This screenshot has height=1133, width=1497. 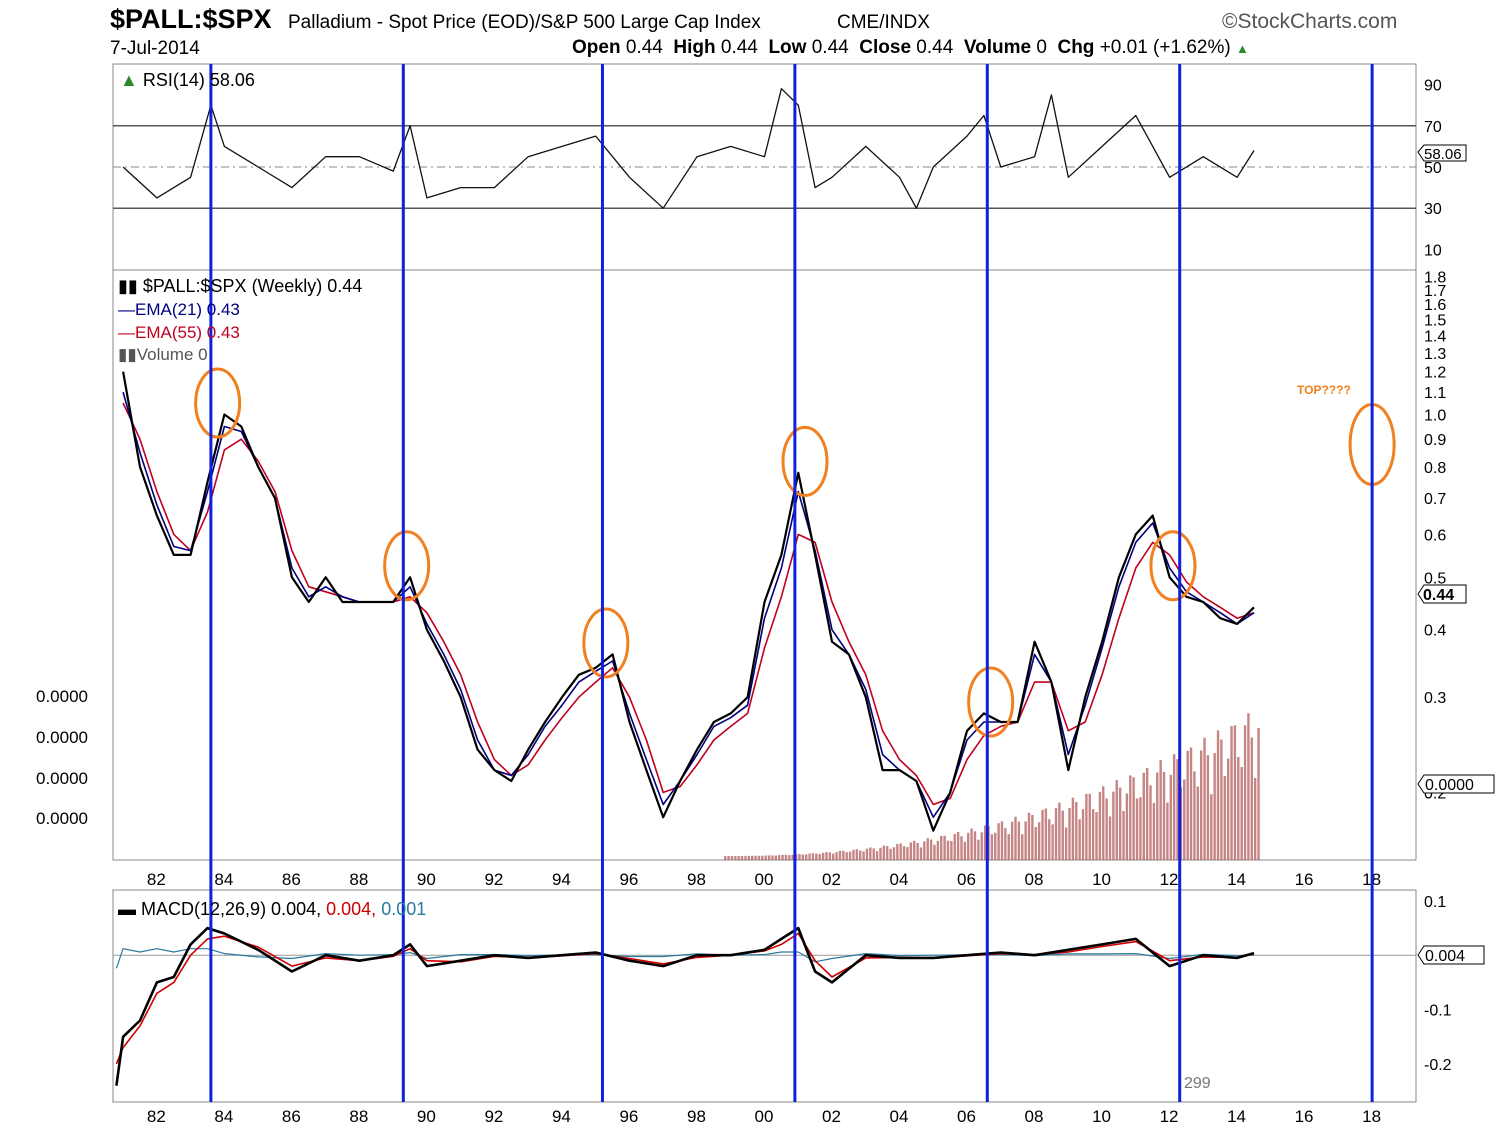 What do you see at coordinates (156, 1116) in the screenshot?
I see `macd-x-tick: 82` at bounding box center [156, 1116].